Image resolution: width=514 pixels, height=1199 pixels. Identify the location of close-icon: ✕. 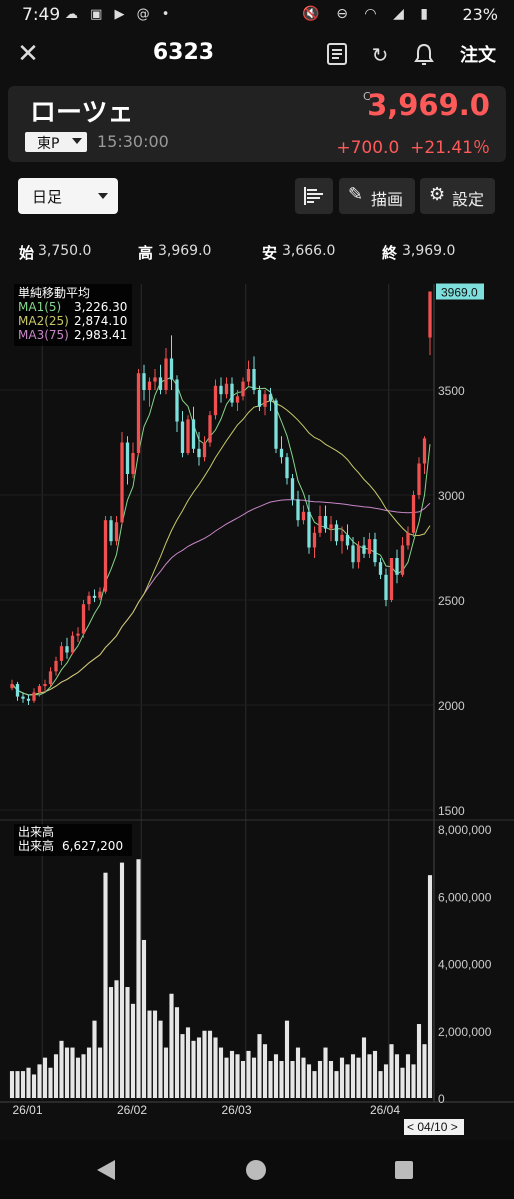
(28, 54).